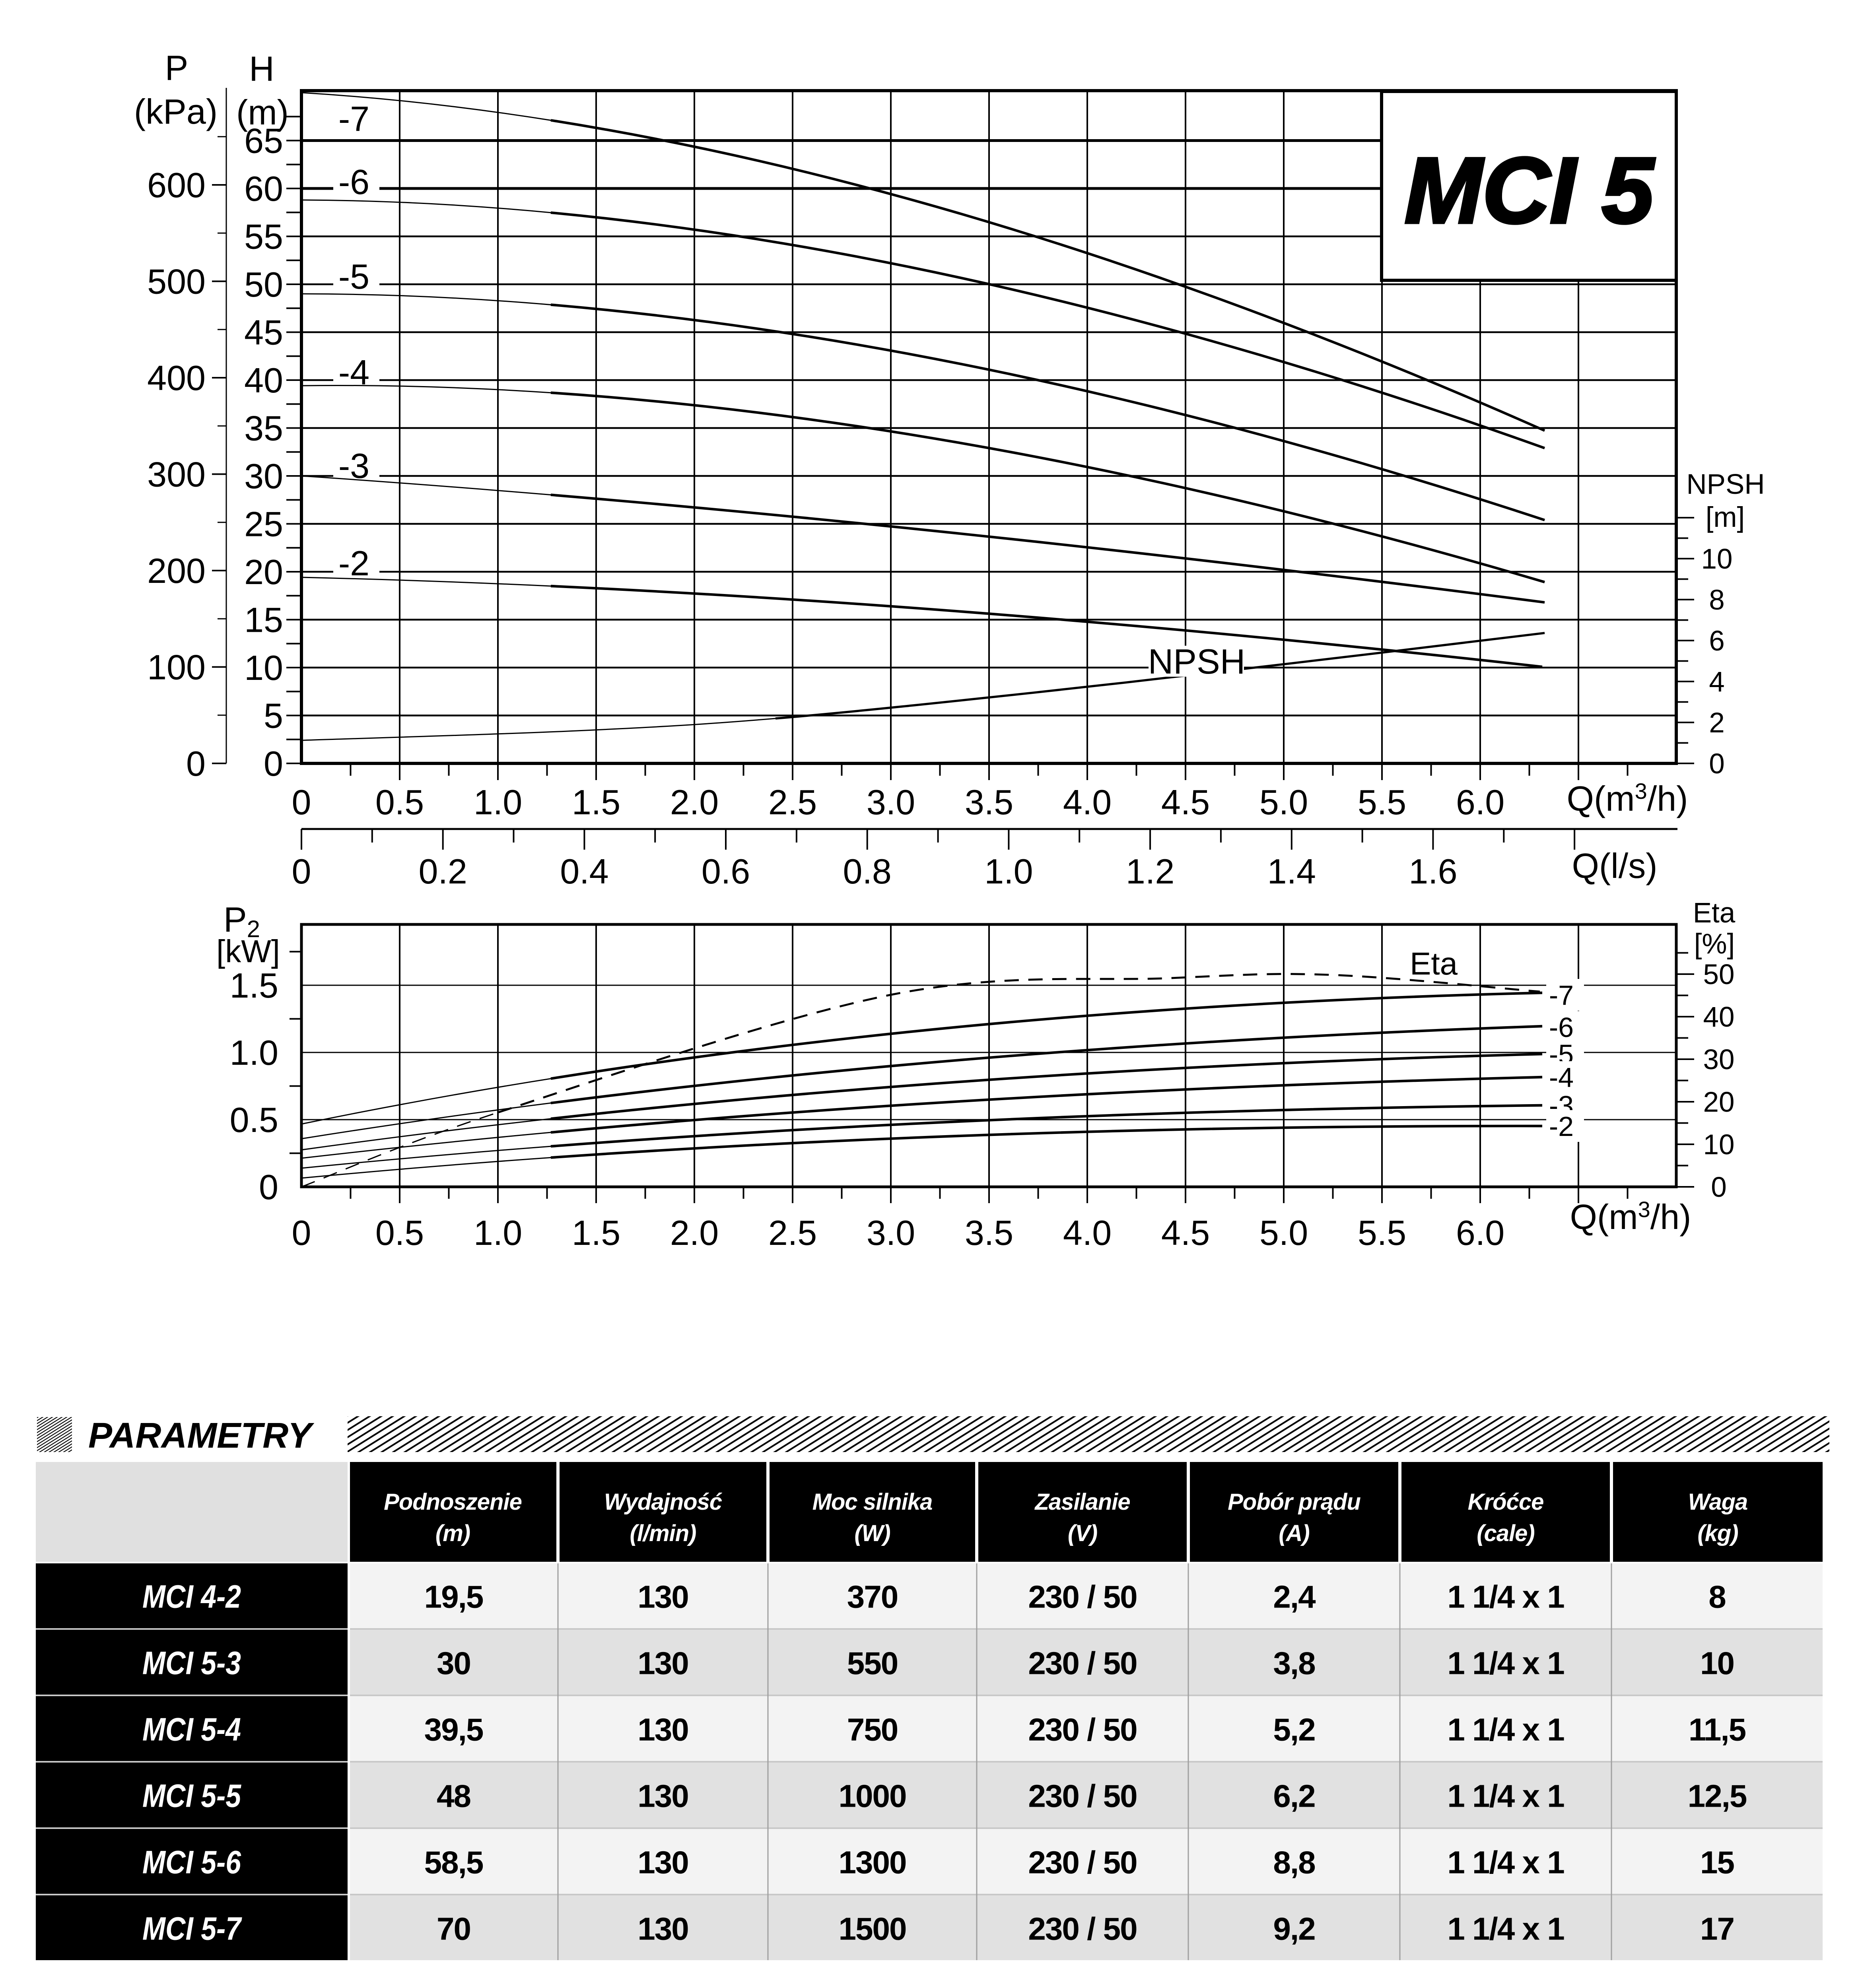 The image size is (1860, 1988). What do you see at coordinates (891, 802) in the screenshot?
I see `svg-text: 3.0` at bounding box center [891, 802].